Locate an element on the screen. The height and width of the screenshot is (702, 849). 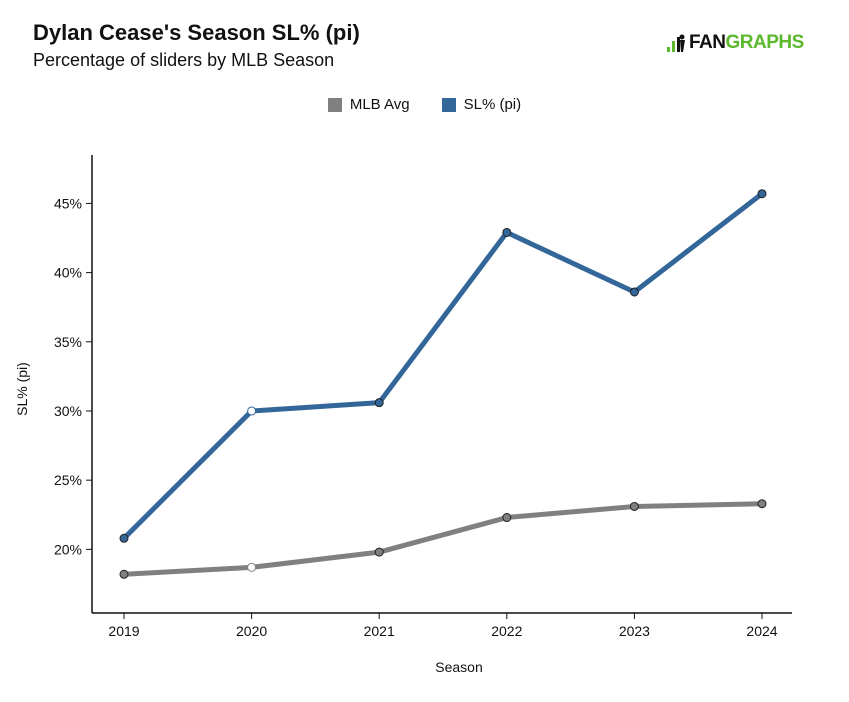
logo-text-fan: FAN is located at coordinates (707, 42).